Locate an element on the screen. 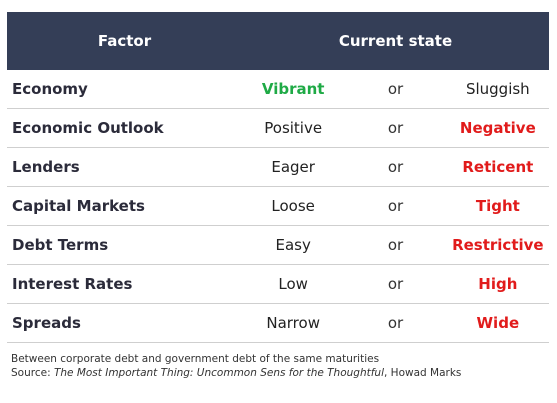  header-factor: Factor is located at coordinates (124, 41).